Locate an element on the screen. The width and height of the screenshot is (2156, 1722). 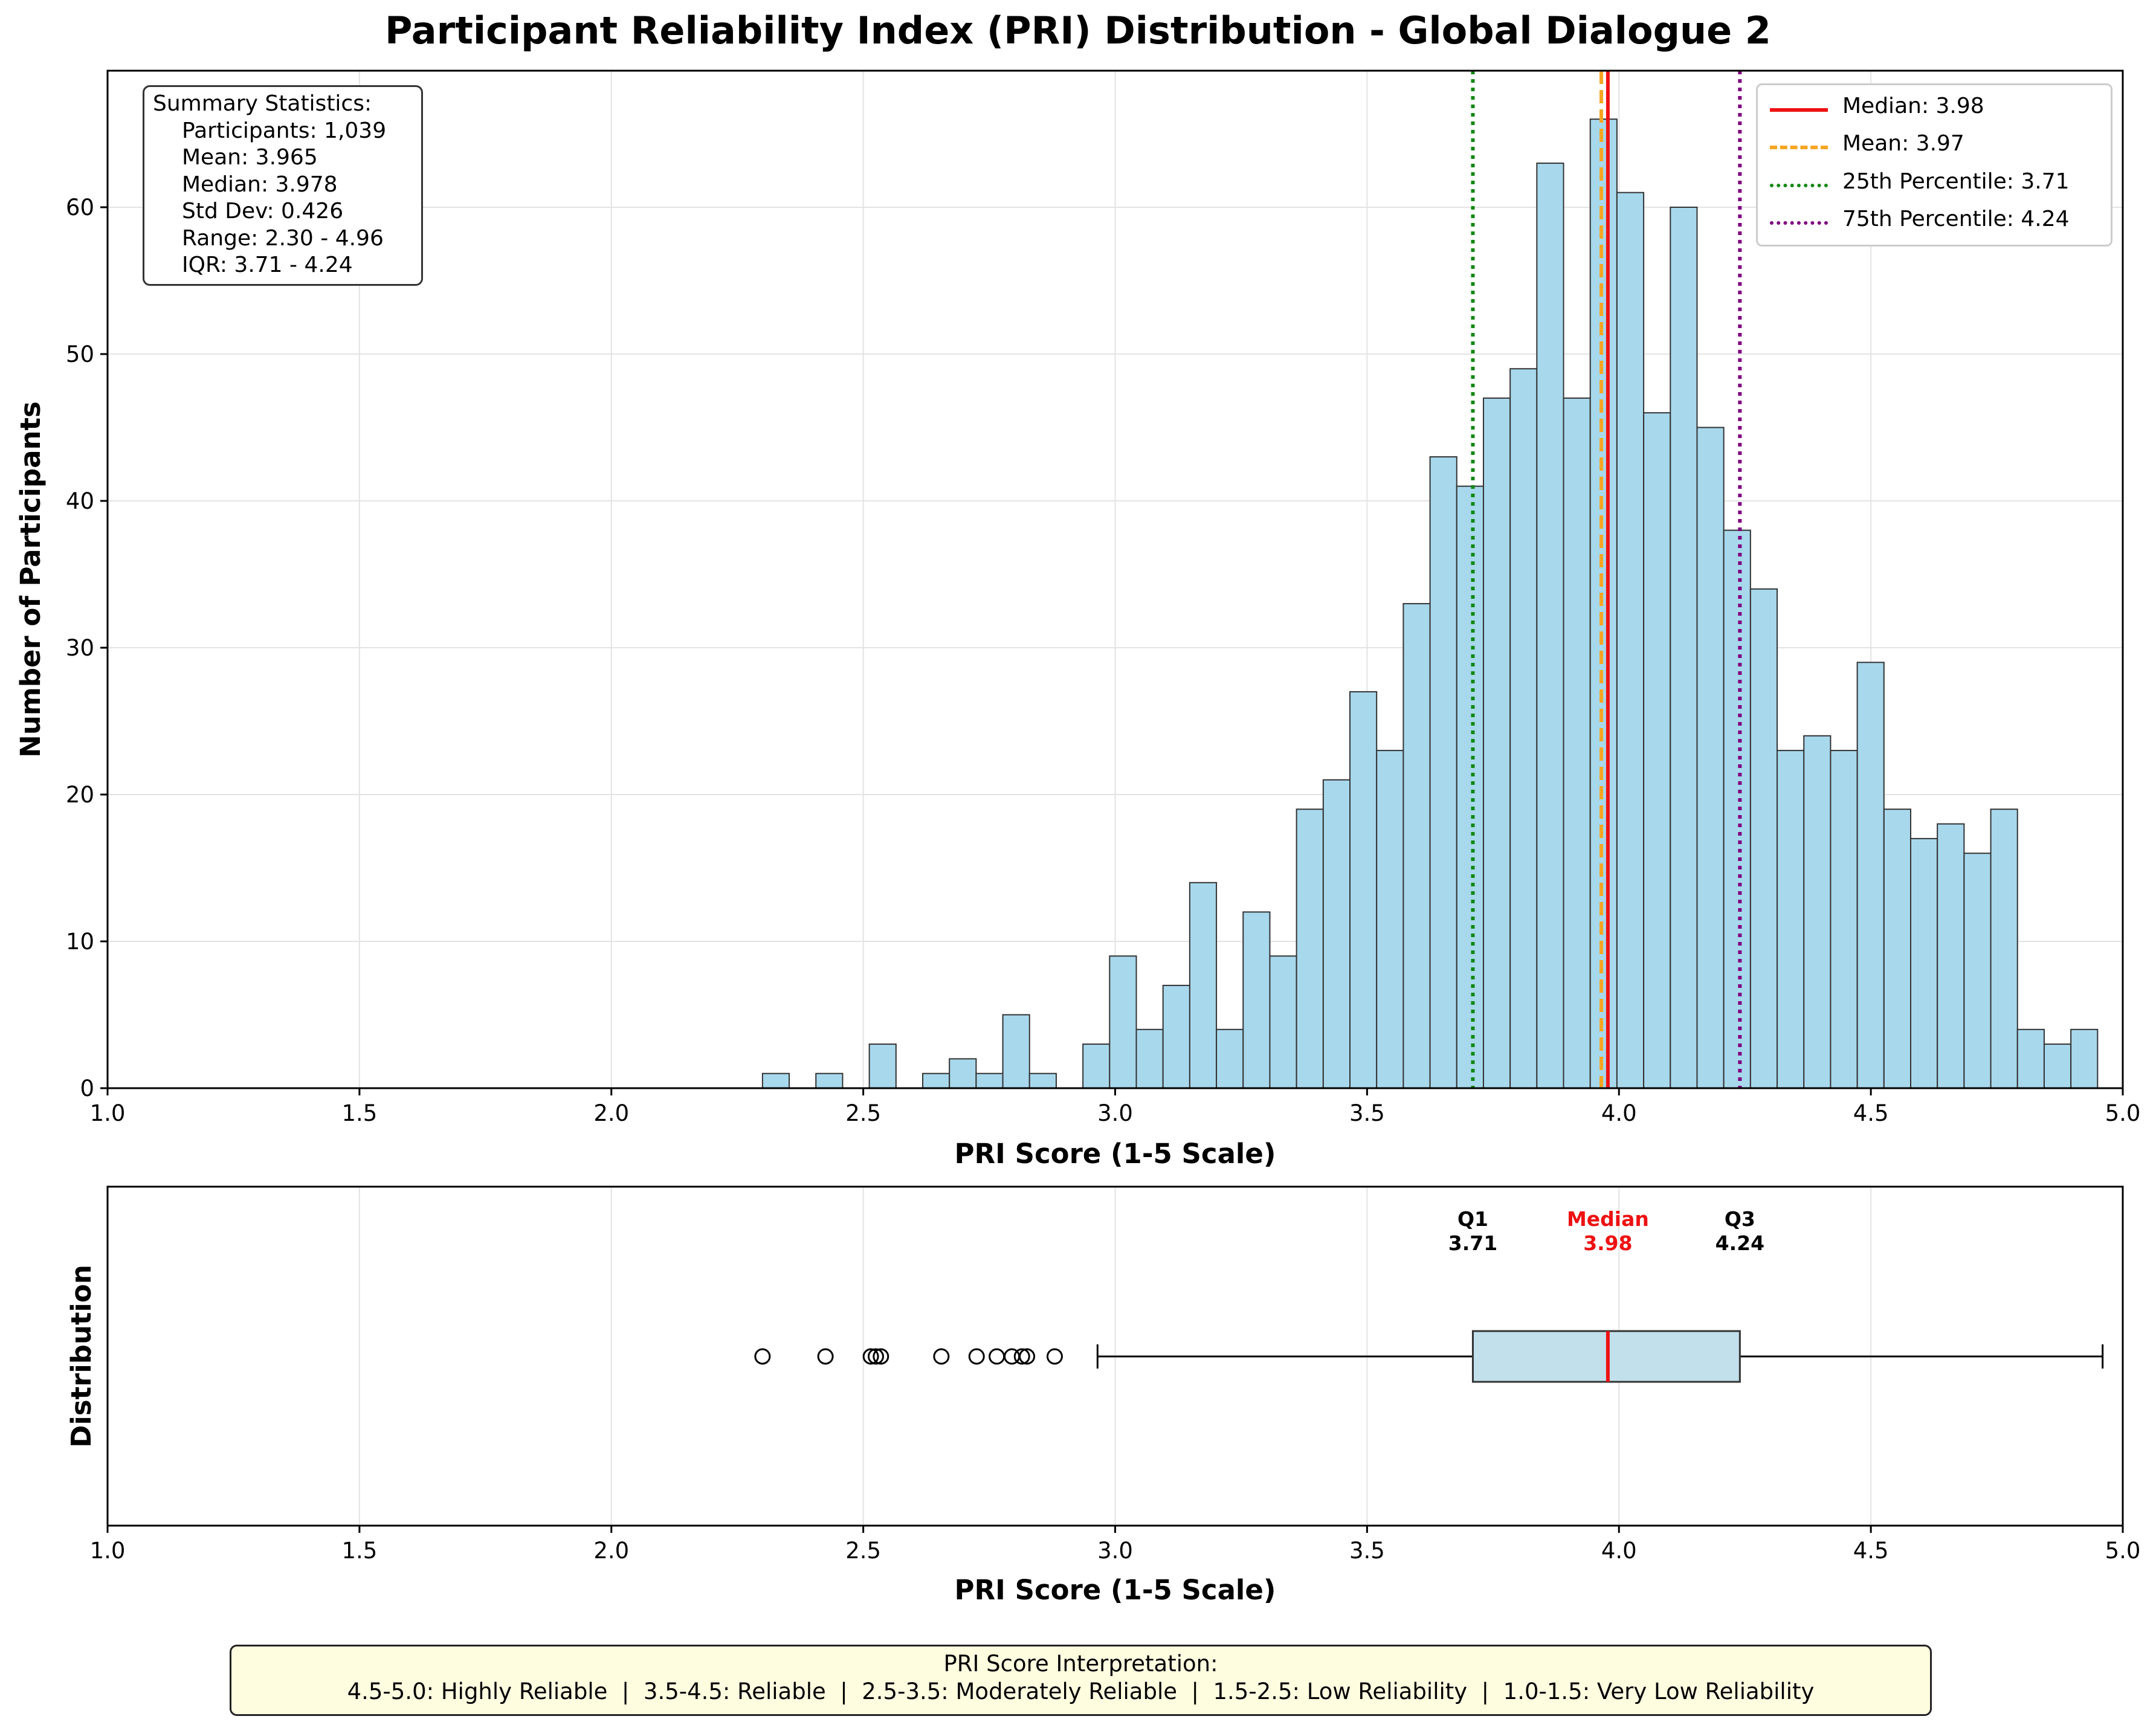
x-tick-label: 5.0 is located at coordinates (2123, 1113).